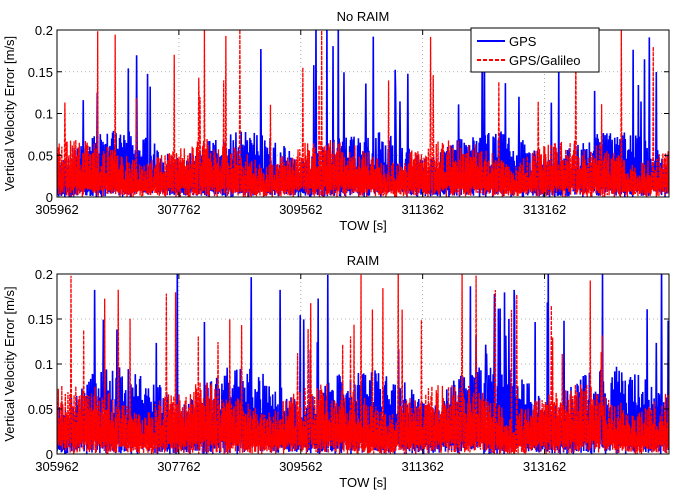 The width and height of the screenshot is (676, 494). What do you see at coordinates (363, 260) in the screenshot?
I see `chart-title: RAIM` at bounding box center [363, 260].